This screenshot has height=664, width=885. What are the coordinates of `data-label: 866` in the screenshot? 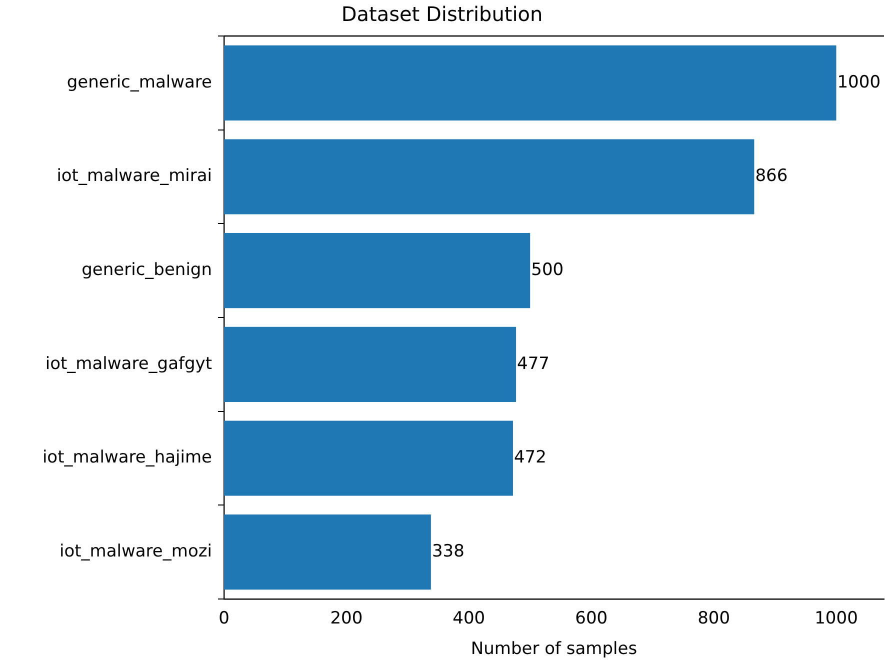 It's located at (771, 176).